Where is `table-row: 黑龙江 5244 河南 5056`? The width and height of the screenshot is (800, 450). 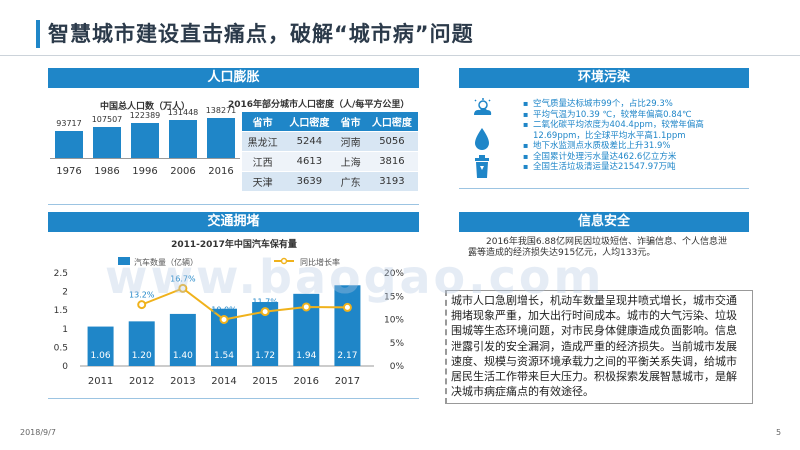
table-row: 黑龙江 5244 河南 5056 is located at coordinates (330, 141).